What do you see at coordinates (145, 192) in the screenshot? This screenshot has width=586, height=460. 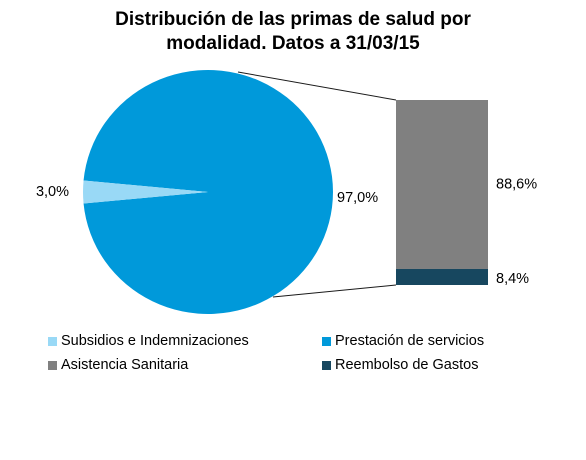 I see `pie-slice-subsidios` at bounding box center [145, 192].